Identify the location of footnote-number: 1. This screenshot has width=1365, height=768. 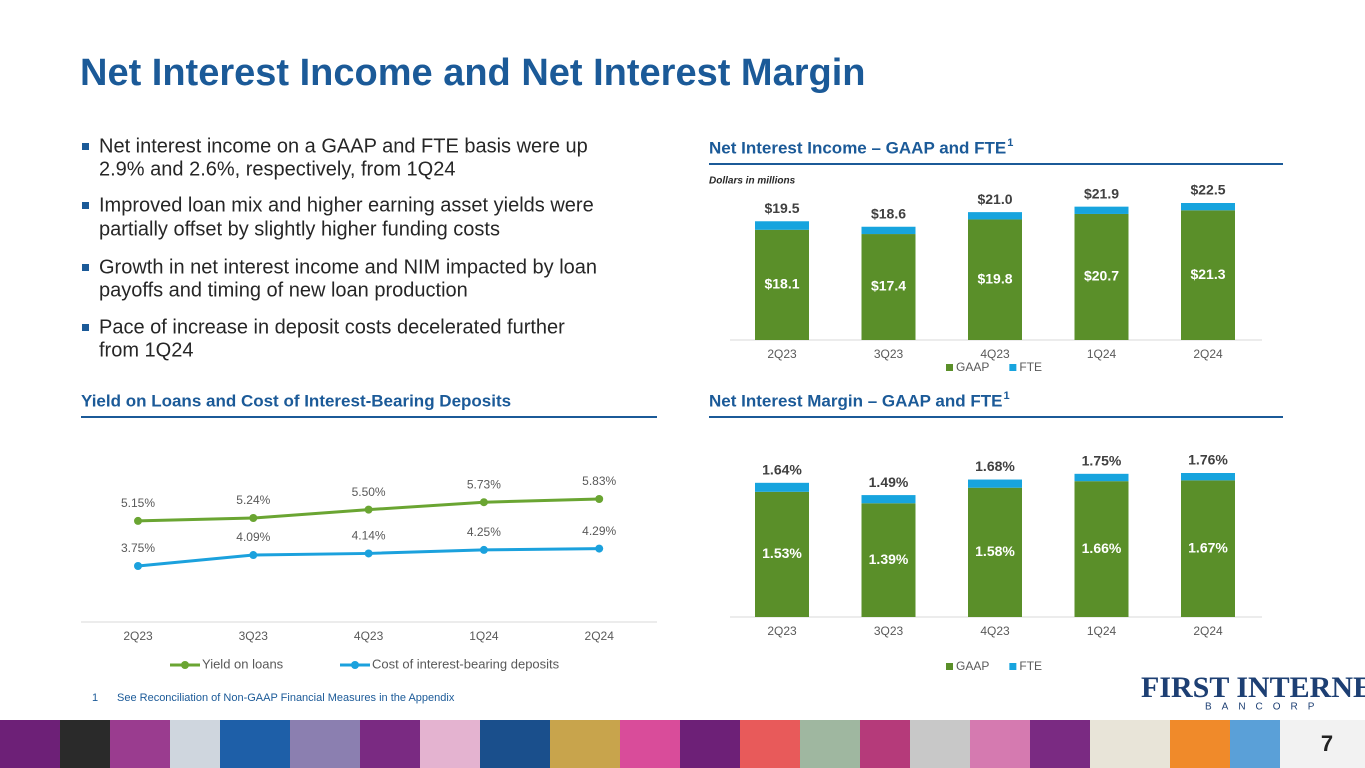
(95, 698).